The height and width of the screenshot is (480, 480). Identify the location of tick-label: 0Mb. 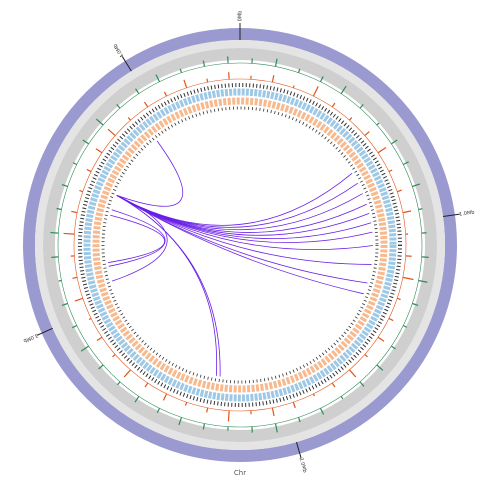
(241, 16).